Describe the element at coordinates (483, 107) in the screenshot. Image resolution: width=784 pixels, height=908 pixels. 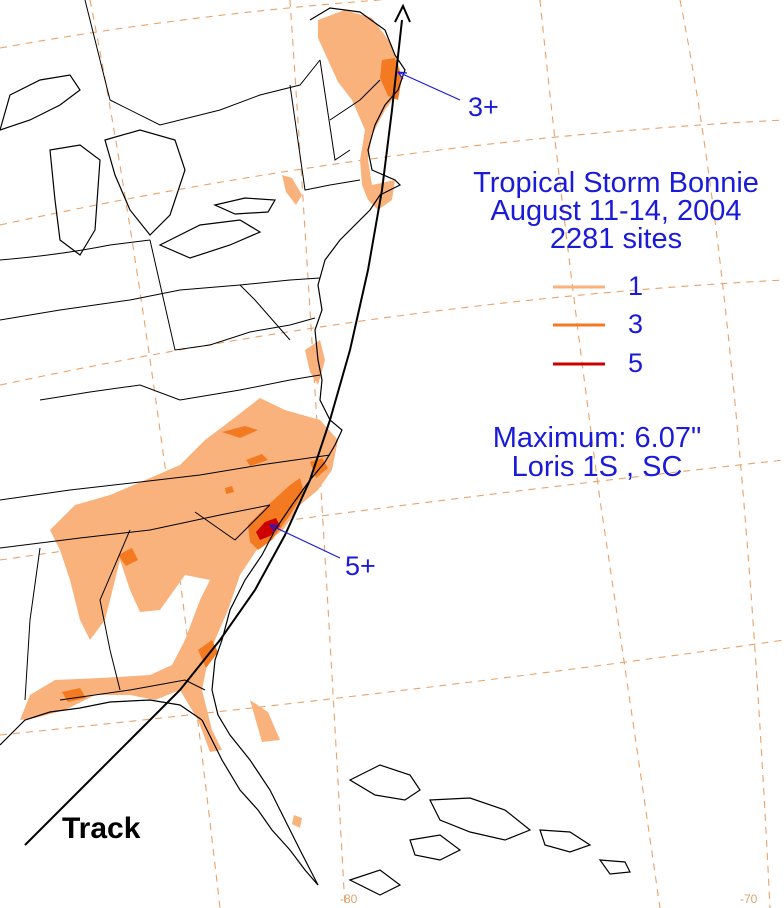
I see `north-callout-label: 3+` at that location.